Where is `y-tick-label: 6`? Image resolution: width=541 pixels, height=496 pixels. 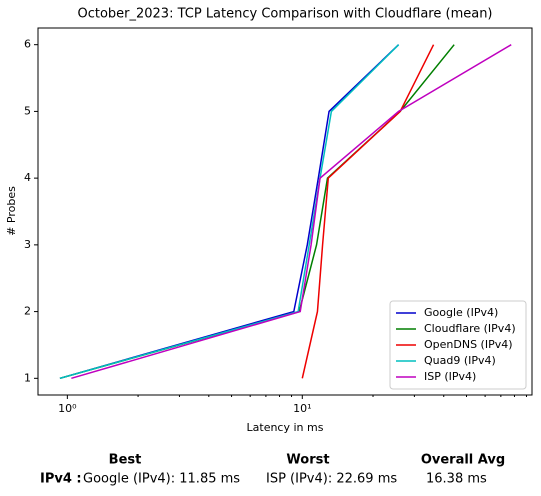 y-tick-label: 6 is located at coordinates (27, 44).